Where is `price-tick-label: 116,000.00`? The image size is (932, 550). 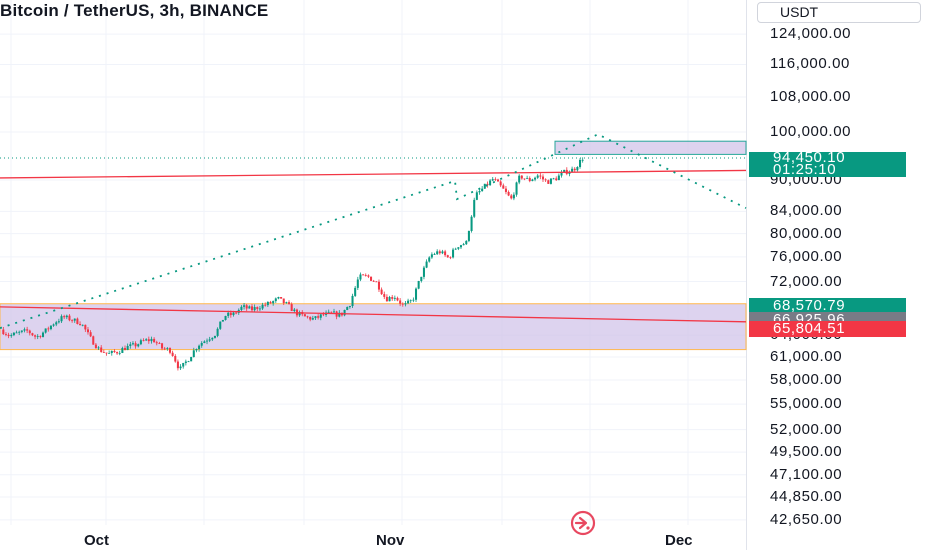 price-tick-label: 116,000.00 is located at coordinates (810, 64).